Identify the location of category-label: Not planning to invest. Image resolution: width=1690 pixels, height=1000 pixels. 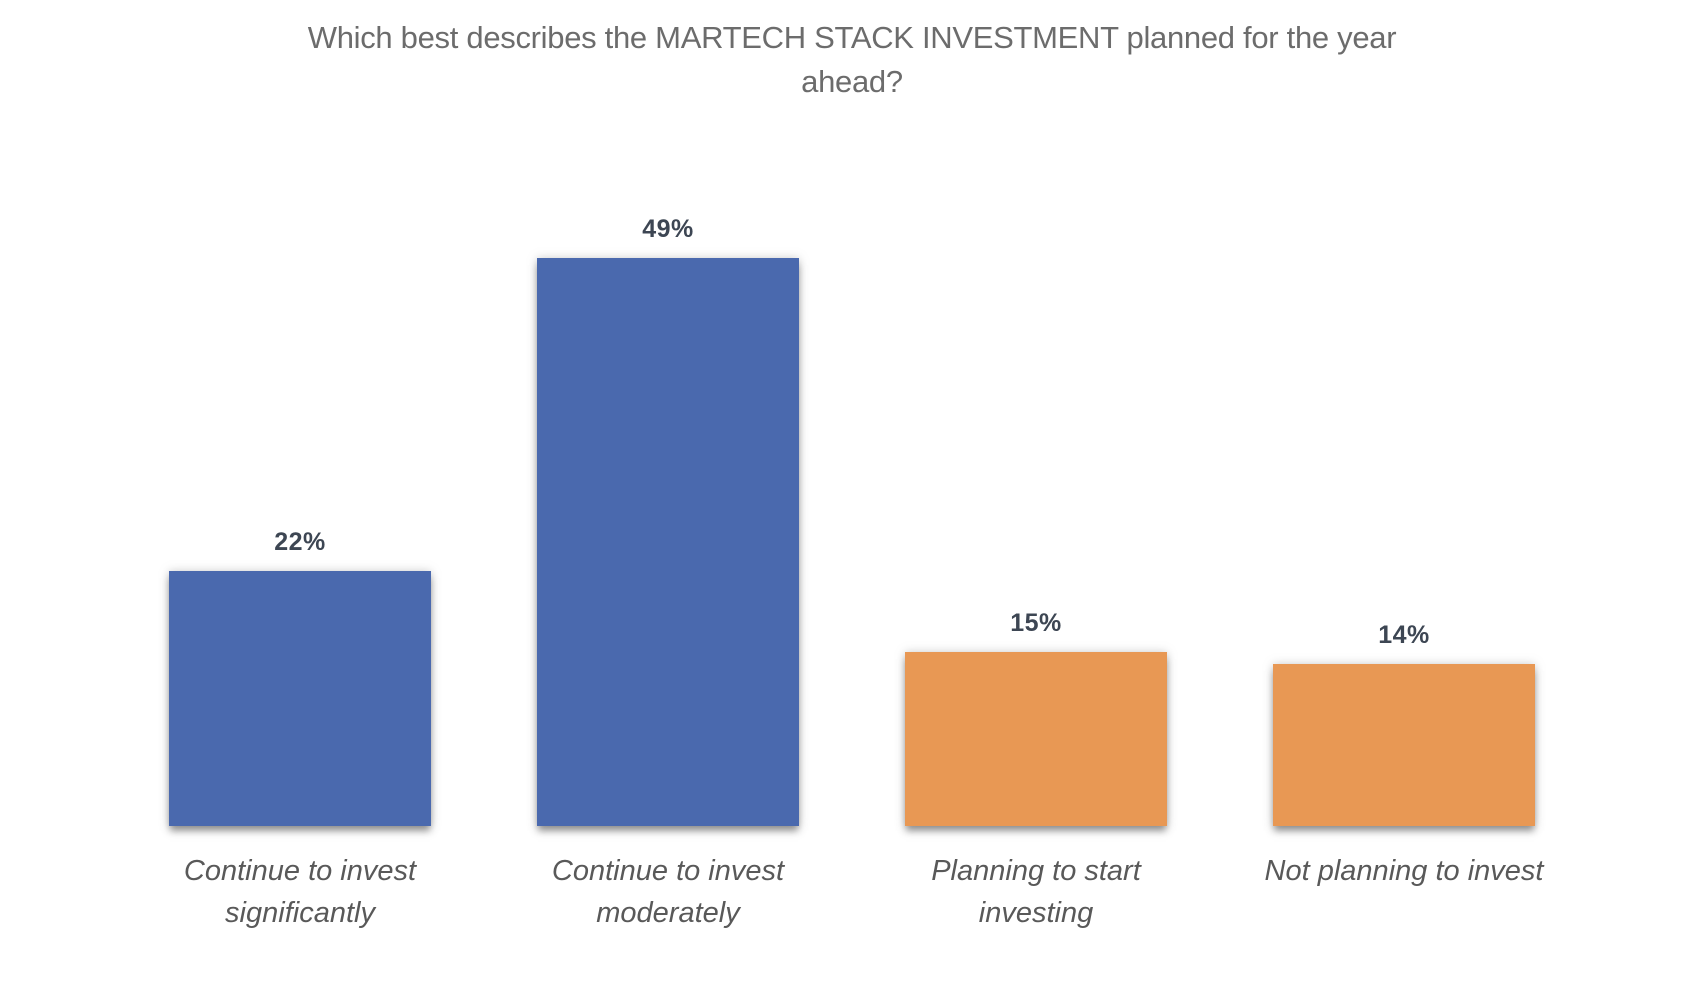
(1404, 871).